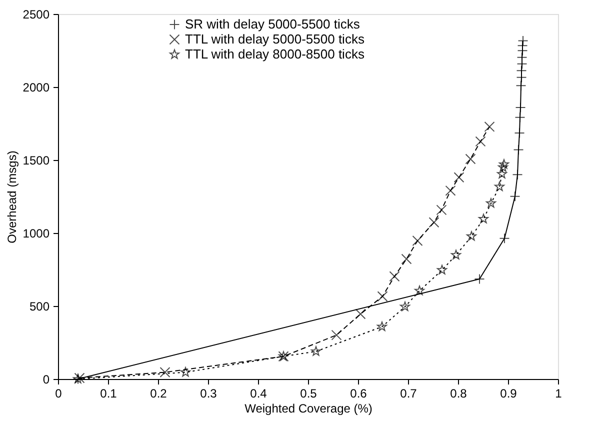  Describe the element at coordinates (46, 379) in the screenshot. I see `y-tick-label: 0` at that location.